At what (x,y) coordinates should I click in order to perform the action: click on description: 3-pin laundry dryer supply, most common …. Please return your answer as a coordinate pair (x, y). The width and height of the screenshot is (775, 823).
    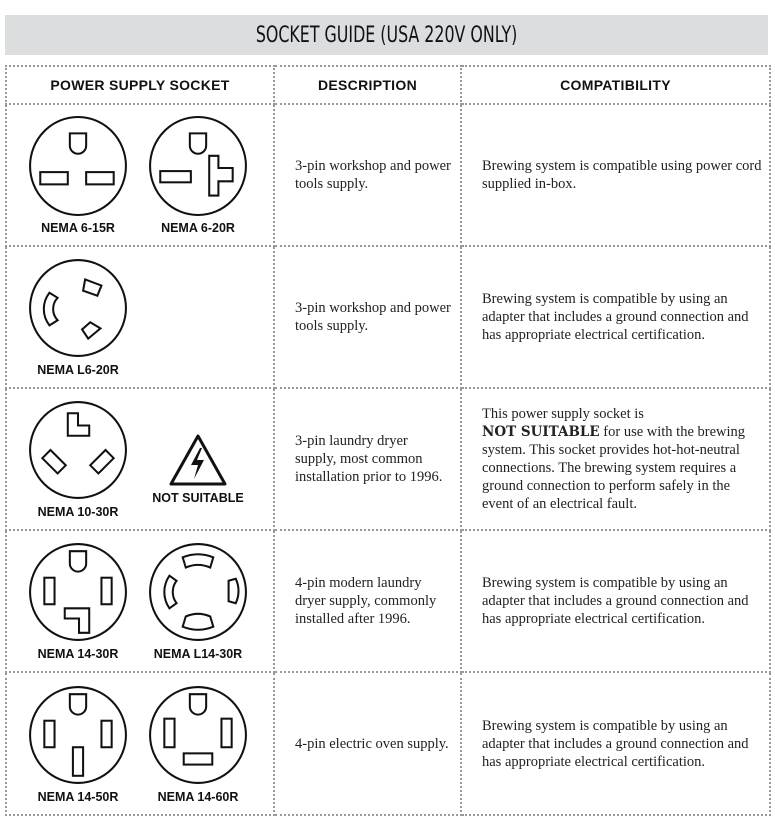
    Looking at the image, I should click on (367, 459).